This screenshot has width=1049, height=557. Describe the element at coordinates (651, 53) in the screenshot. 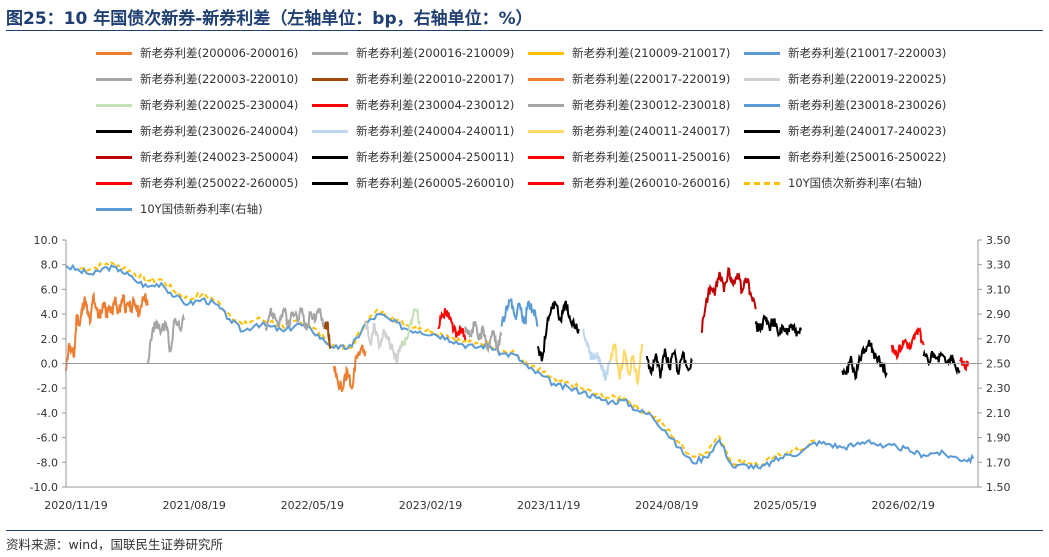

I see `legend-label: 新老券利差(210009-210017)` at that location.